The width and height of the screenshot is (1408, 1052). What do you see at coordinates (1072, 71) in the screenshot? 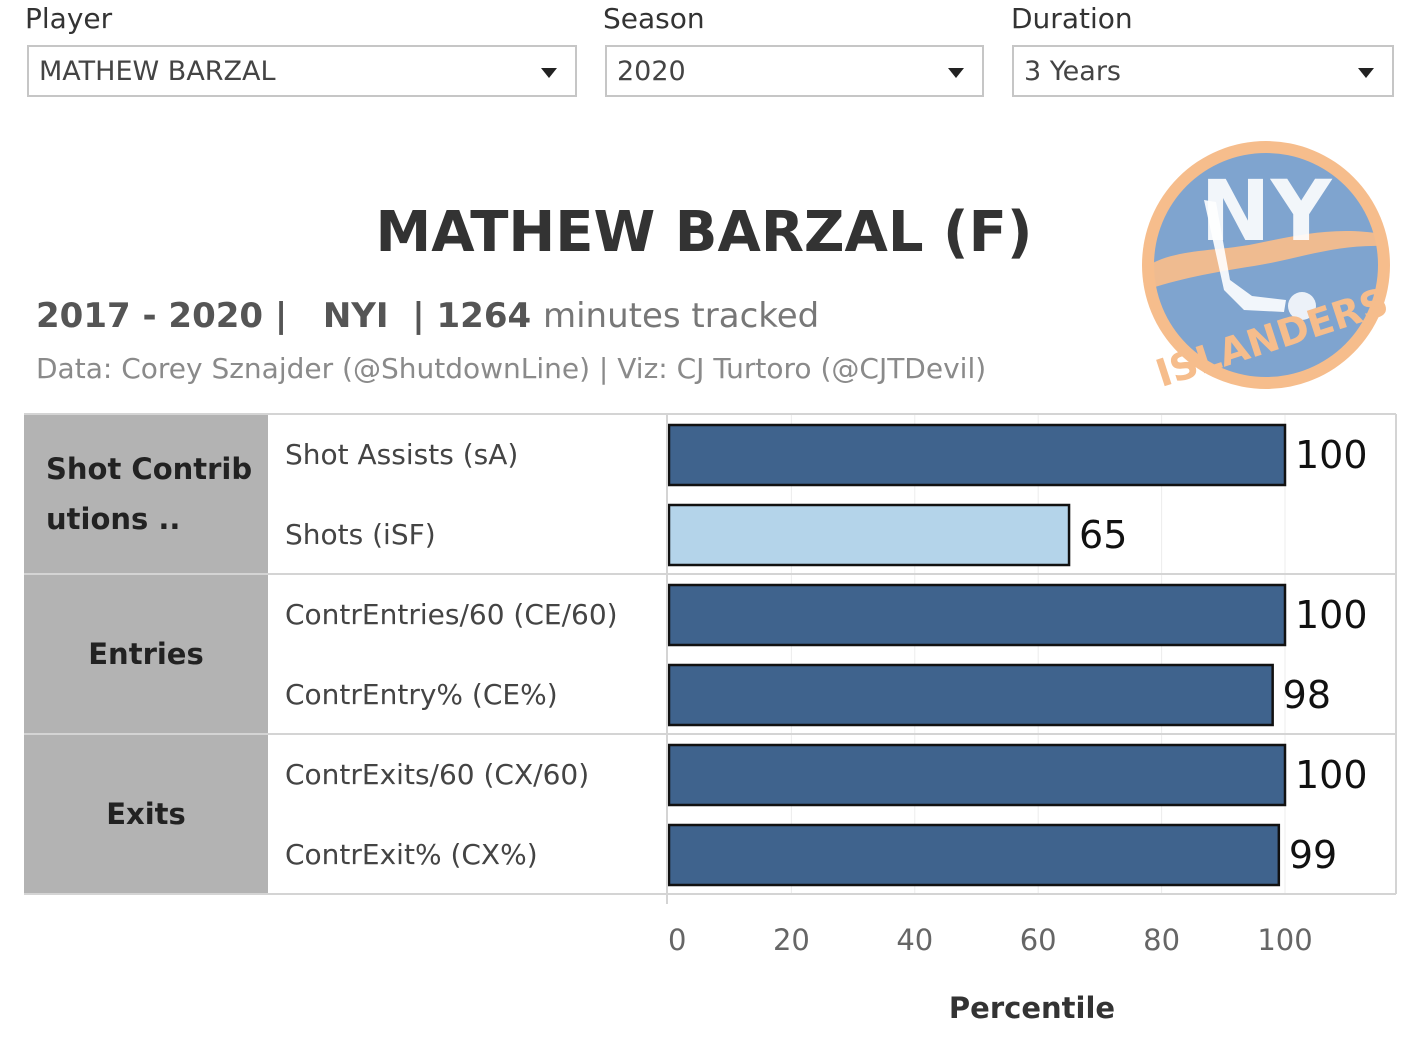
I see `duration-dropdown-value: 3 Years` at bounding box center [1072, 71].